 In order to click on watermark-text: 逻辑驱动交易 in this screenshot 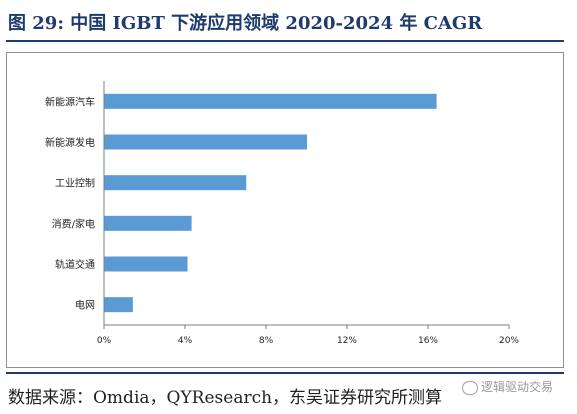, I will do `click(517, 387)`.